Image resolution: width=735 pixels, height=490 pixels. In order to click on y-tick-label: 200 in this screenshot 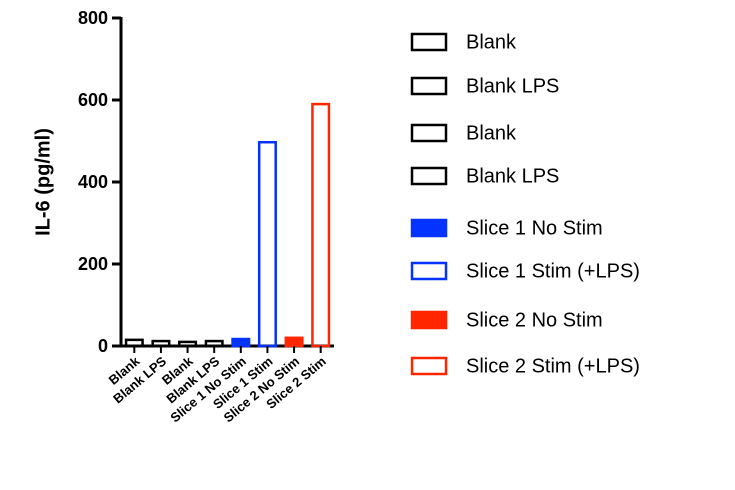, I will do `click(93, 264)`.